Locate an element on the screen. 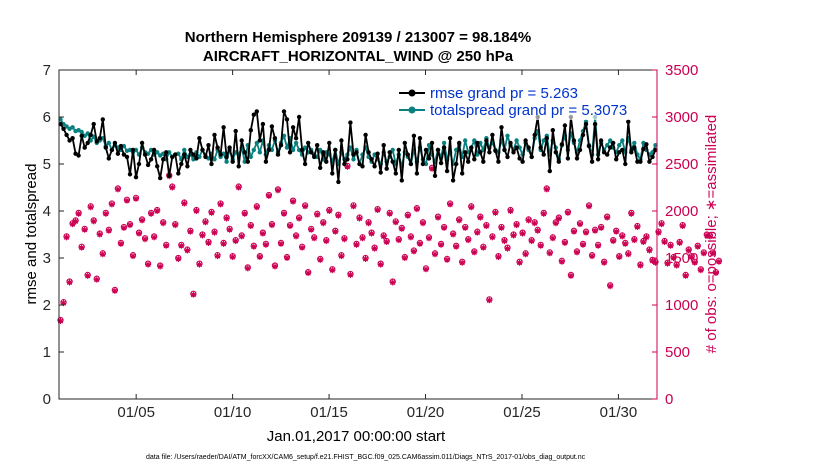 The image size is (830, 470). y-right-tick-label-1: 500 is located at coordinates (677, 352).